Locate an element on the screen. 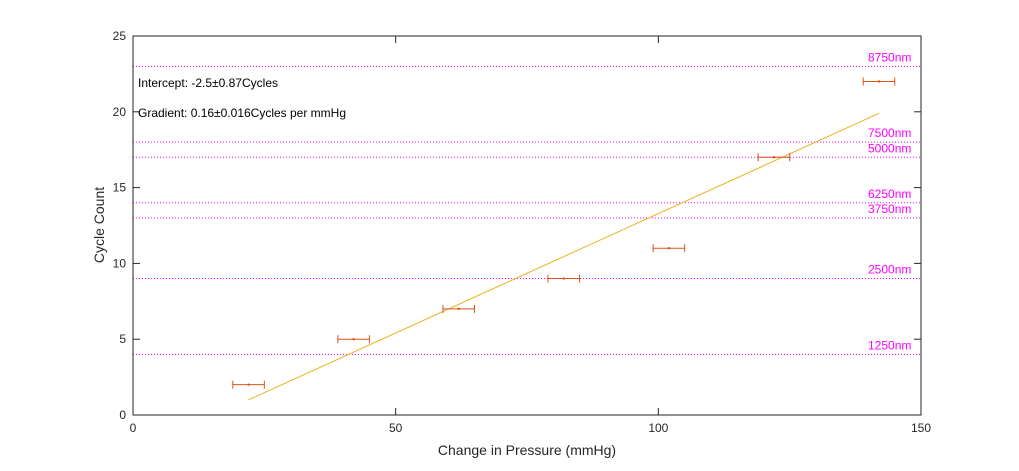 The image size is (1019, 471). x-tick-label: 0 is located at coordinates (133, 428).